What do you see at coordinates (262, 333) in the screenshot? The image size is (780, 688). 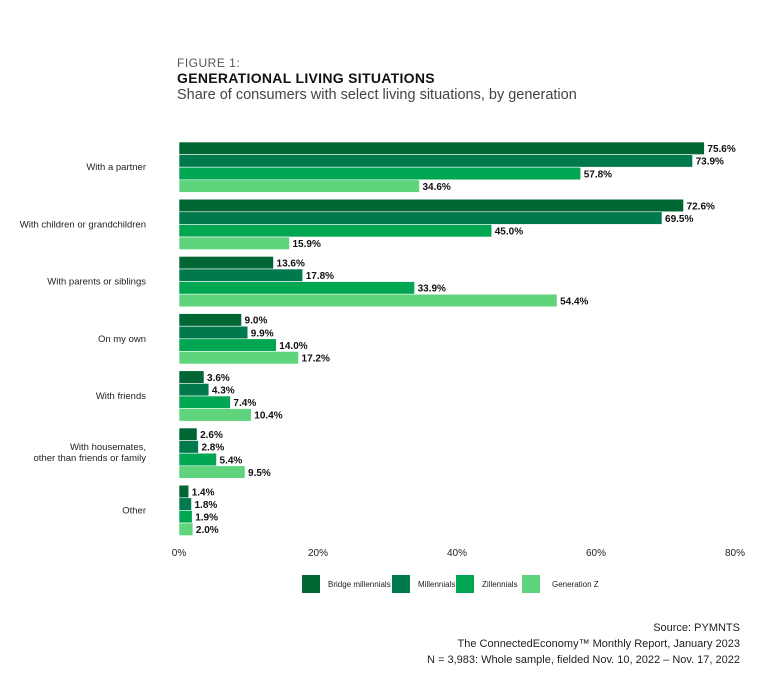 I see `data-label: 9.9%` at bounding box center [262, 333].